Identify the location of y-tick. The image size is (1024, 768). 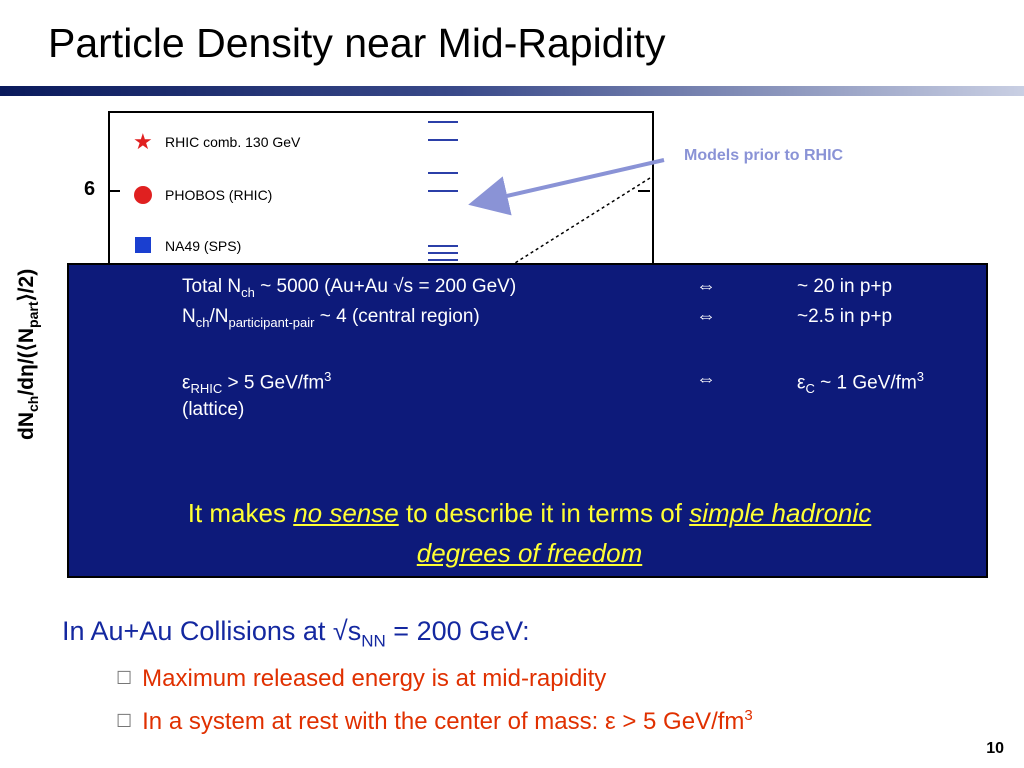
(114, 191).